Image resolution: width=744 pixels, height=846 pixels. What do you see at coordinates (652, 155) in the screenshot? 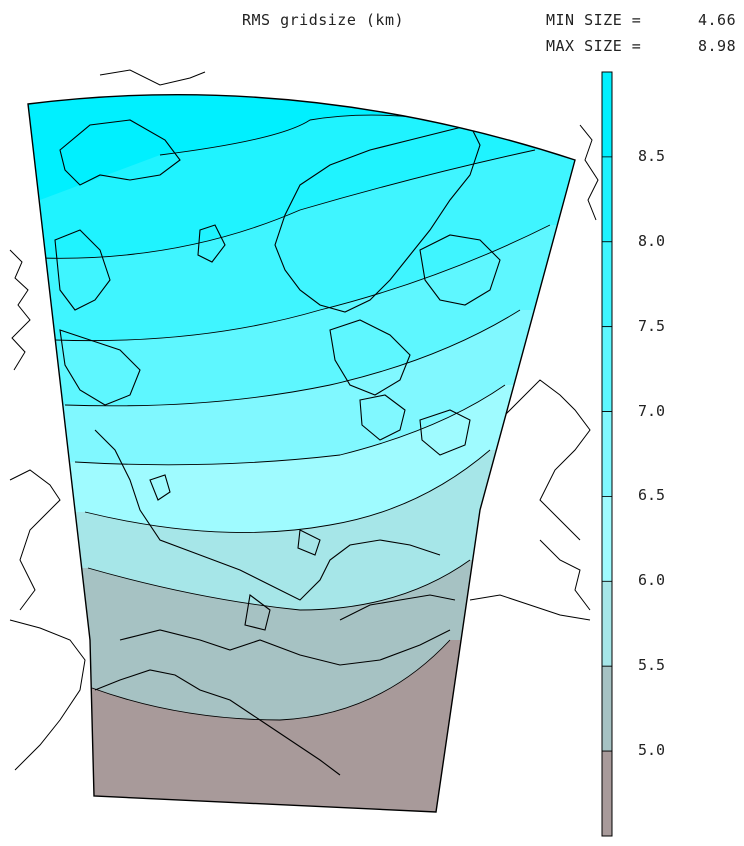
I see `colorbar-tick-label: 8.5` at bounding box center [652, 155].